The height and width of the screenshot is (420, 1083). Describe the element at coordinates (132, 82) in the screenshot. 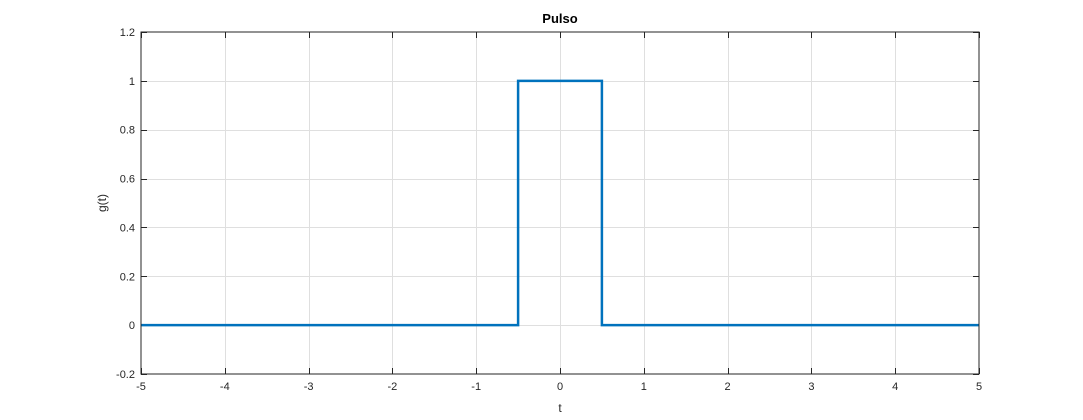

I see `y-tick-label: 1` at that location.